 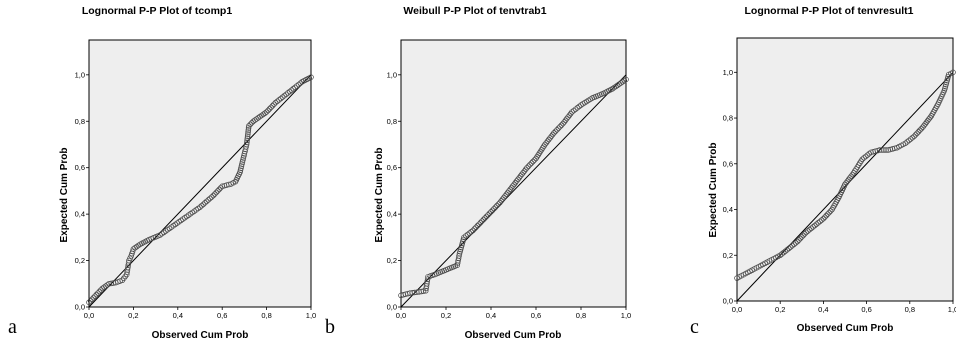 What do you see at coordinates (379, 194) in the screenshot?
I see `panel-b-ylabel: Expected Cum Prob` at bounding box center [379, 194].